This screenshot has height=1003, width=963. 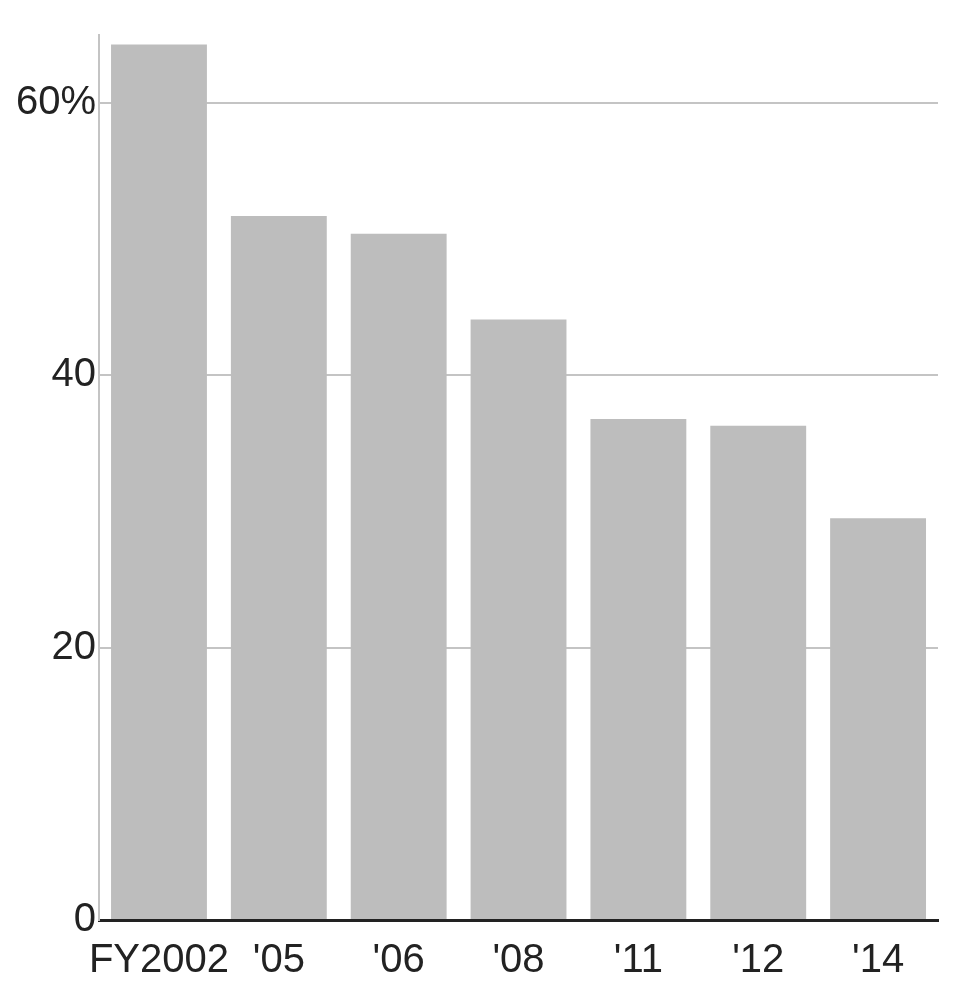 I want to click on x-tick-label: '11, so click(x=638, y=958).